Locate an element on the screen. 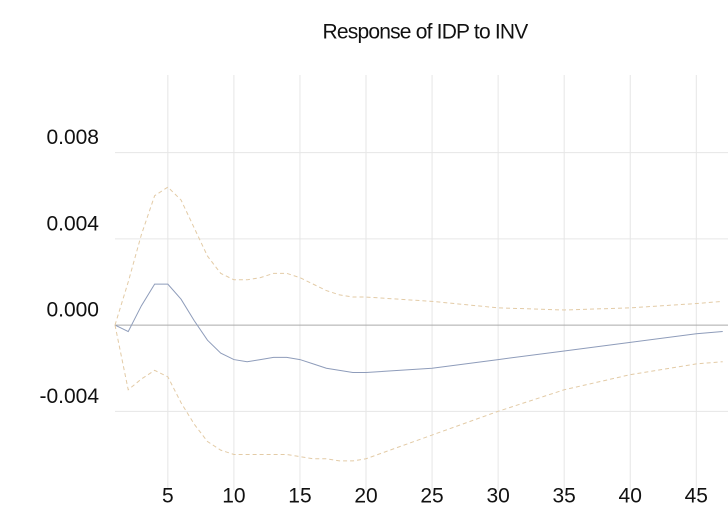  x-tick-label: 15 is located at coordinates (299, 496).